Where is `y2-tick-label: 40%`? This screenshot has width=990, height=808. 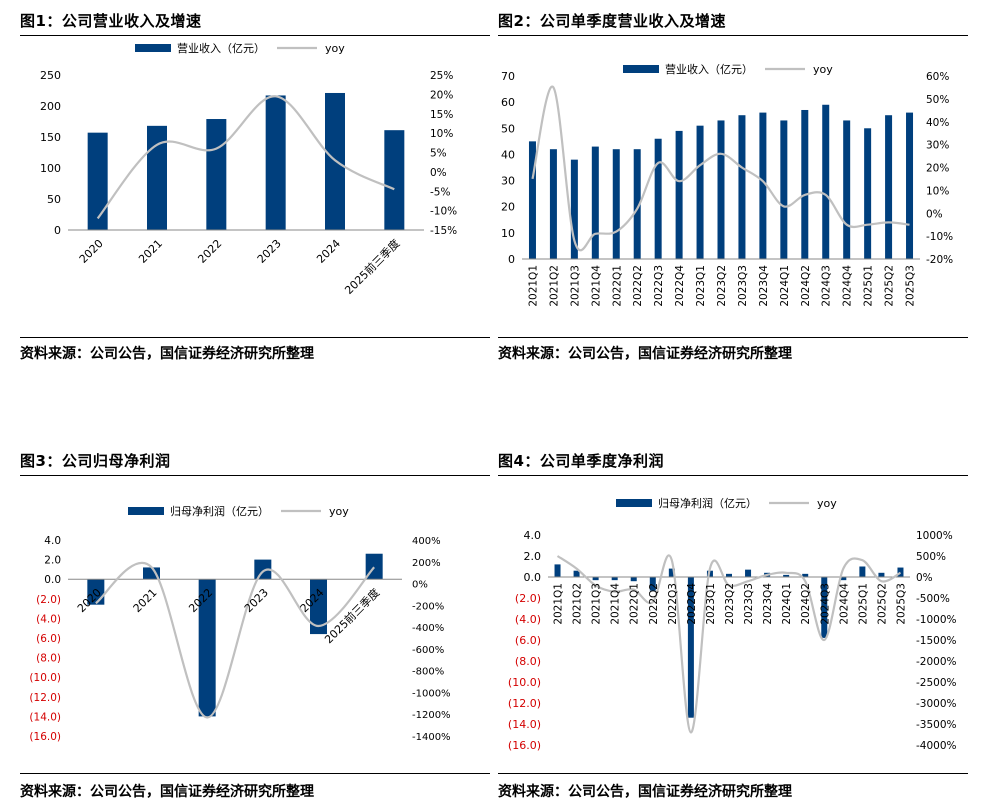
y2-tick-label: 40% is located at coordinates (937, 123).